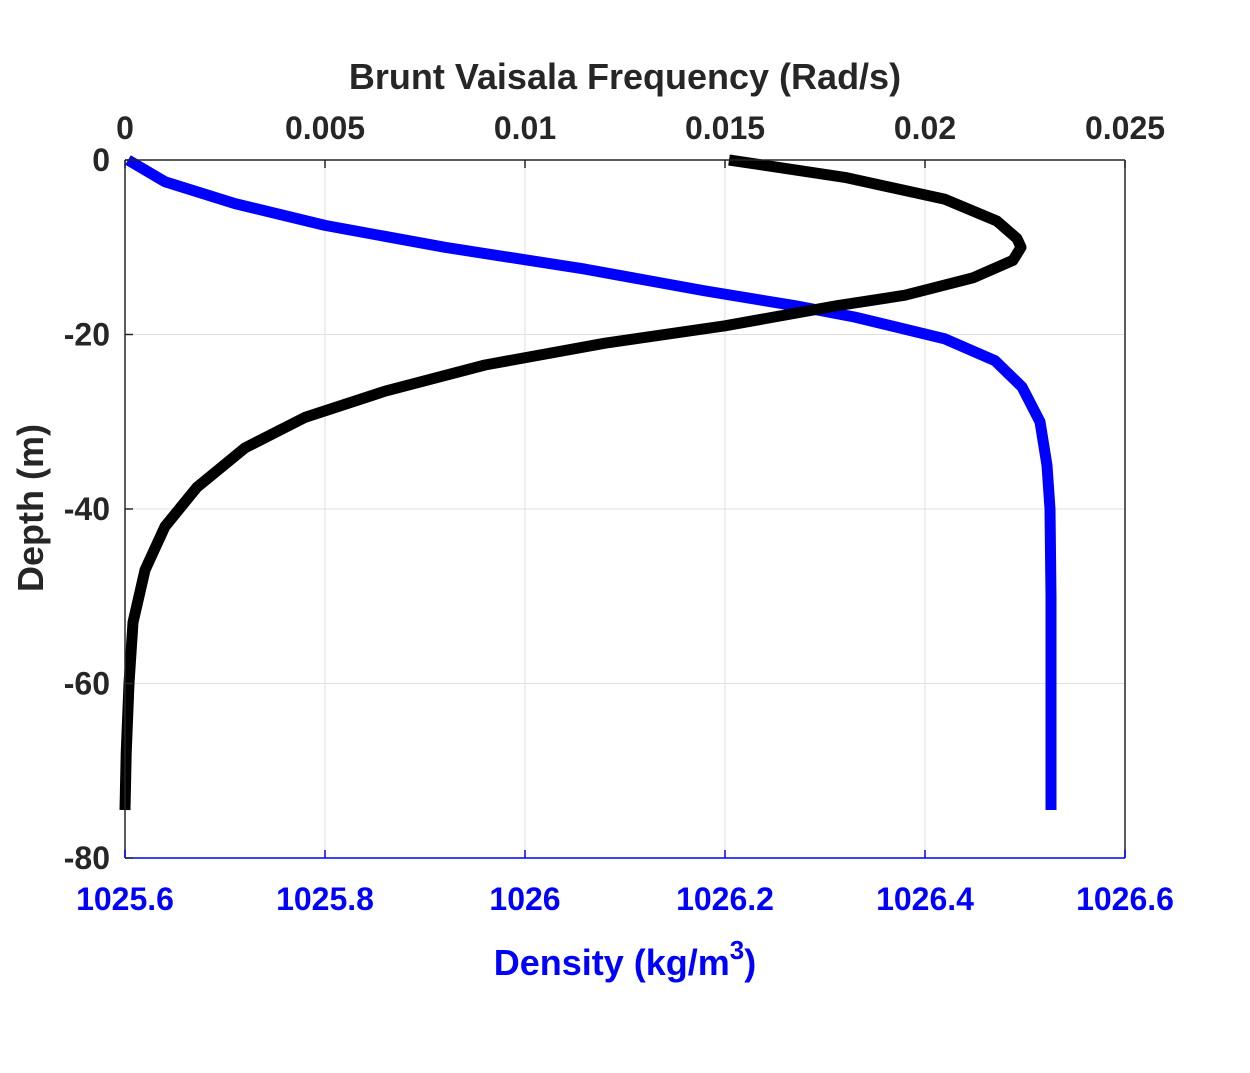  Describe the element at coordinates (325, 899) in the screenshot. I see `bottom-axis-tick-label: 1025.8` at that location.